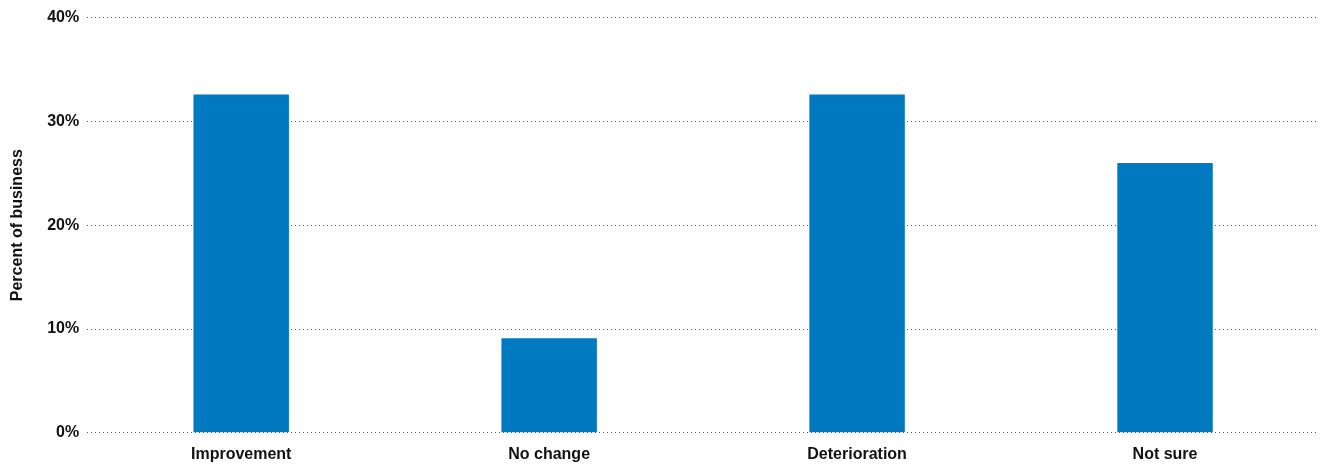  Describe the element at coordinates (63, 224) in the screenshot. I see `y-tick-label: 20%` at that location.